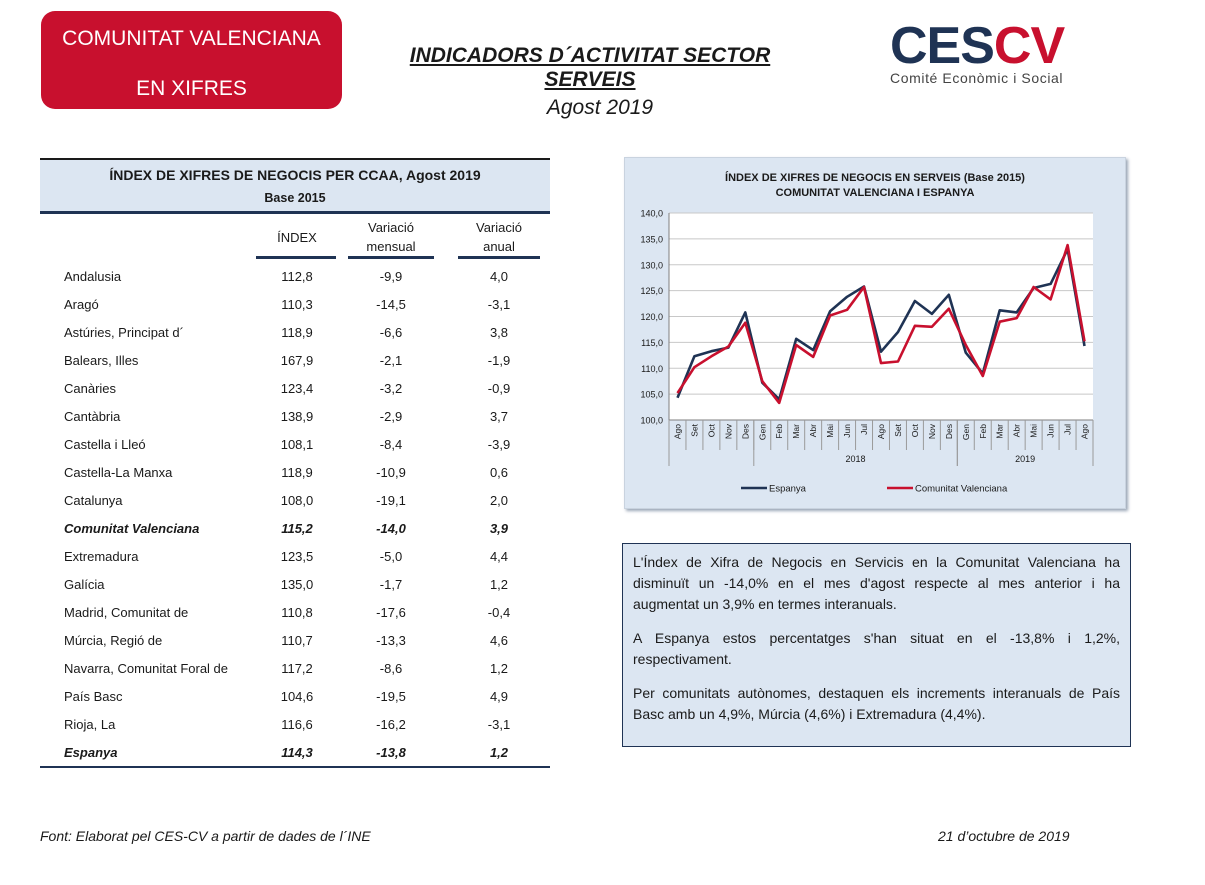 This screenshot has height=885, width=1205. Describe the element at coordinates (391, 332) in the screenshot. I see `monthly-change: -6,6` at that location.